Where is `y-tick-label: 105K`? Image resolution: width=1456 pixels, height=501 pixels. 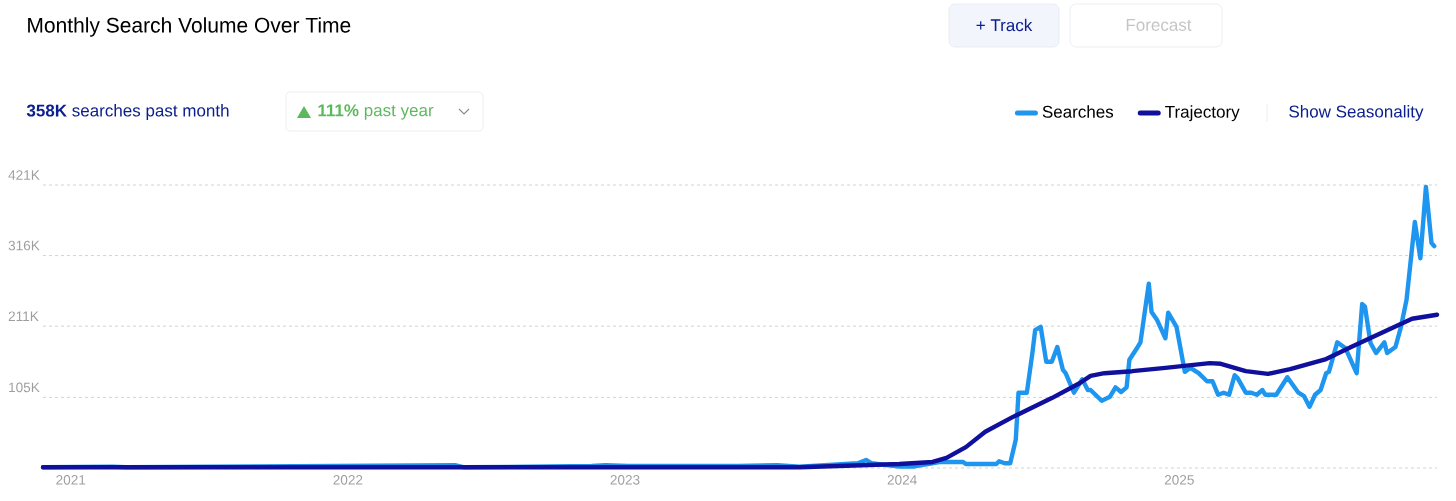 y-tick-label: 105K is located at coordinates (24, 387).